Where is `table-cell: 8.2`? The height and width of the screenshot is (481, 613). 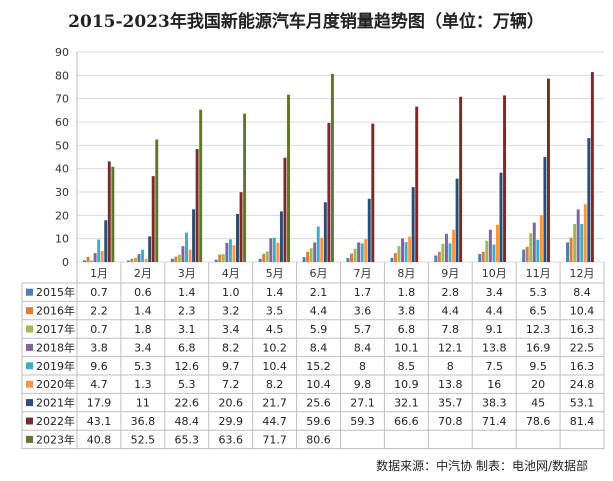
table-cell: 8.2 is located at coordinates (231, 347).